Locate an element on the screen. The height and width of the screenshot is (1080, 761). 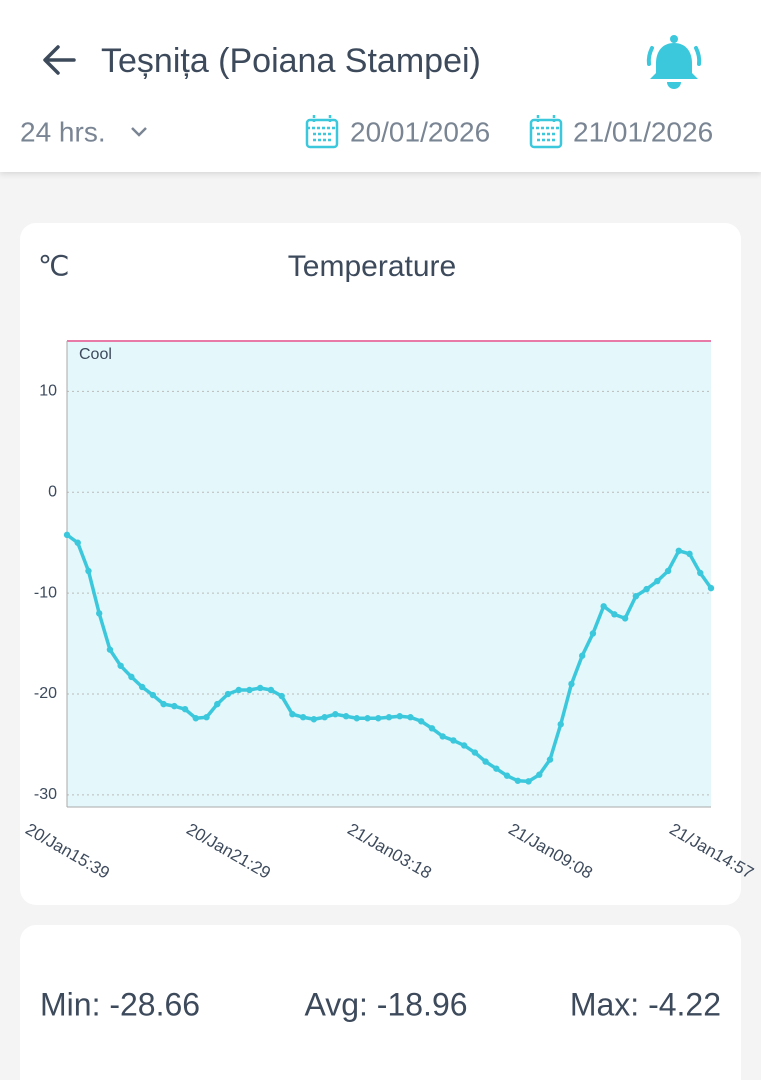
stats-card is located at coordinates (380, 1002).